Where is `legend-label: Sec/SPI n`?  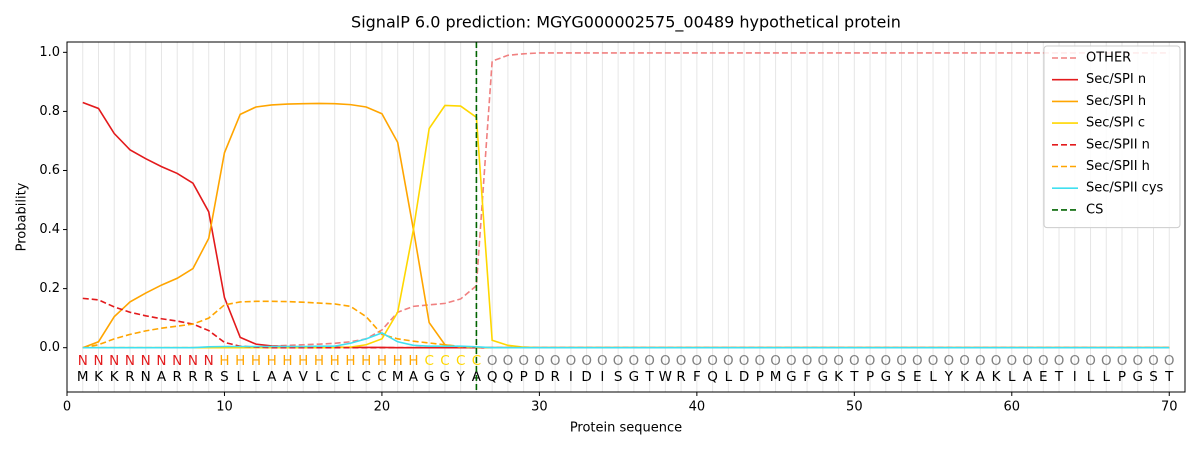
legend-label: Sec/SPI n is located at coordinates (1116, 79).